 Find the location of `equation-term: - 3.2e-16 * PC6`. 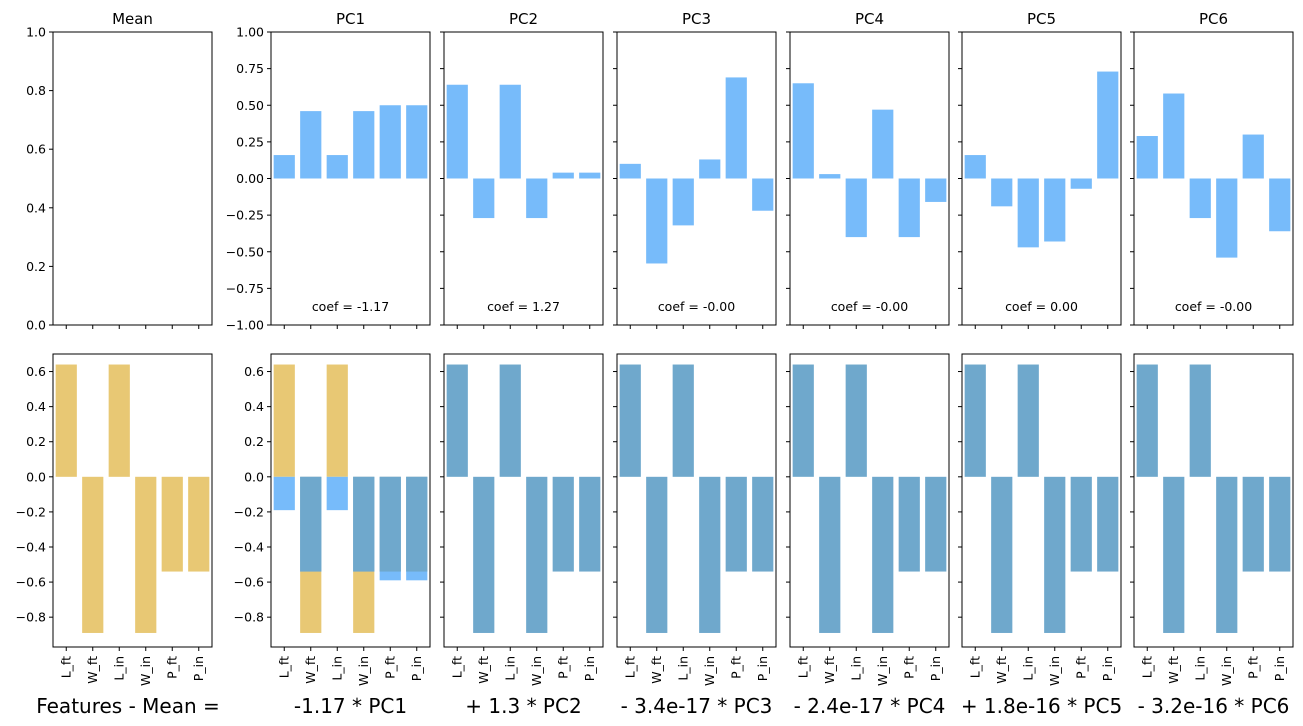

equation-term: - 3.2e-16 * PC6 is located at coordinates (1214, 706).